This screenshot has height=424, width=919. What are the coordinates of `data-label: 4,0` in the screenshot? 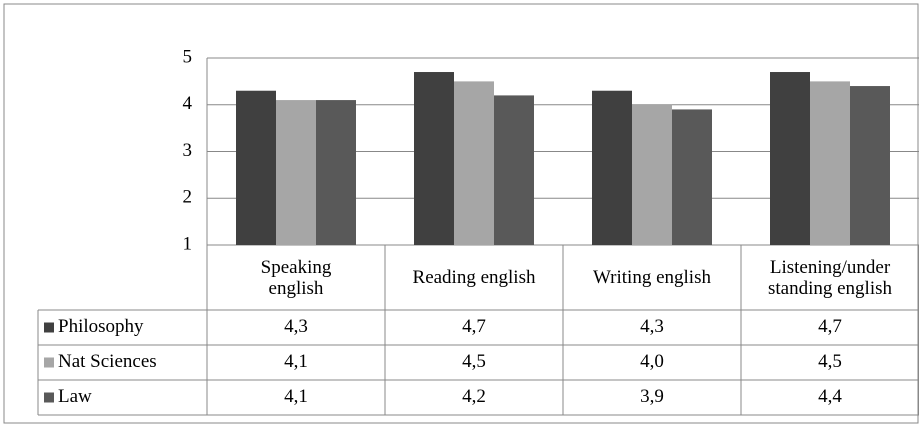 It's located at (652, 361).